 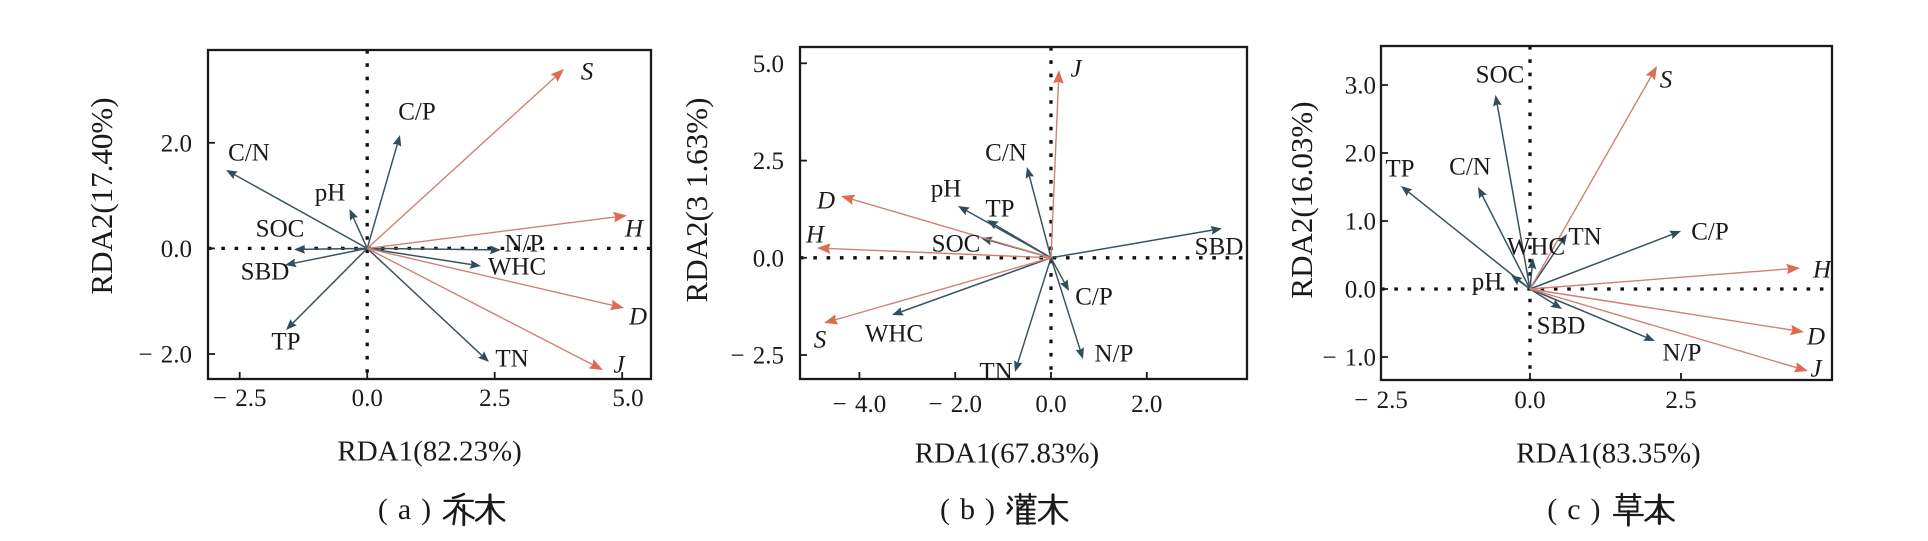 I want to click on svg-text: − 1.0, so click(x=1349, y=358).